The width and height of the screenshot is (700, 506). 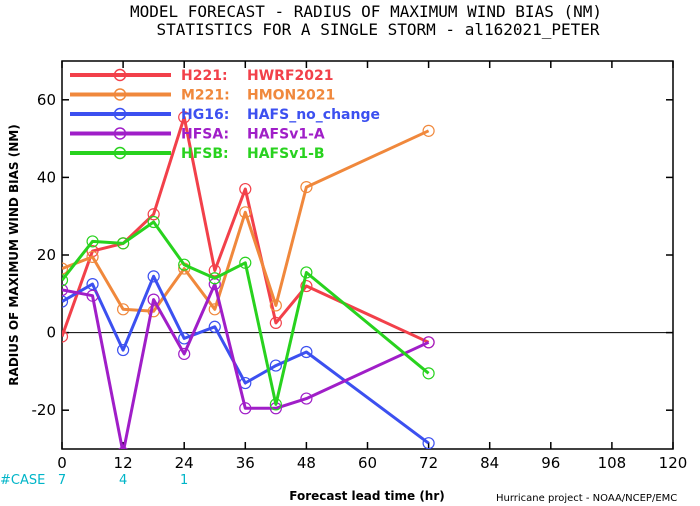 What do you see at coordinates (286, 135) in the screenshot?
I see `legend-name: HAFSv1-A` at bounding box center [286, 135].